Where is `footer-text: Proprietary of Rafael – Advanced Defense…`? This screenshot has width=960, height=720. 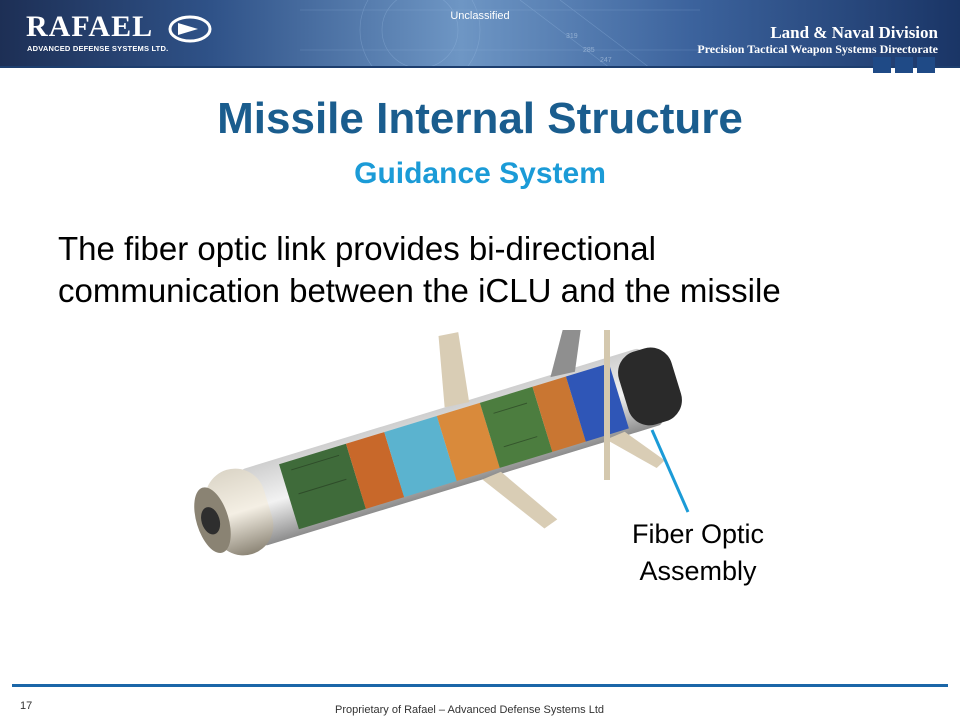
footer-text: Proprietary of Rafael – Advanced Defense… is located at coordinates (470, 710).